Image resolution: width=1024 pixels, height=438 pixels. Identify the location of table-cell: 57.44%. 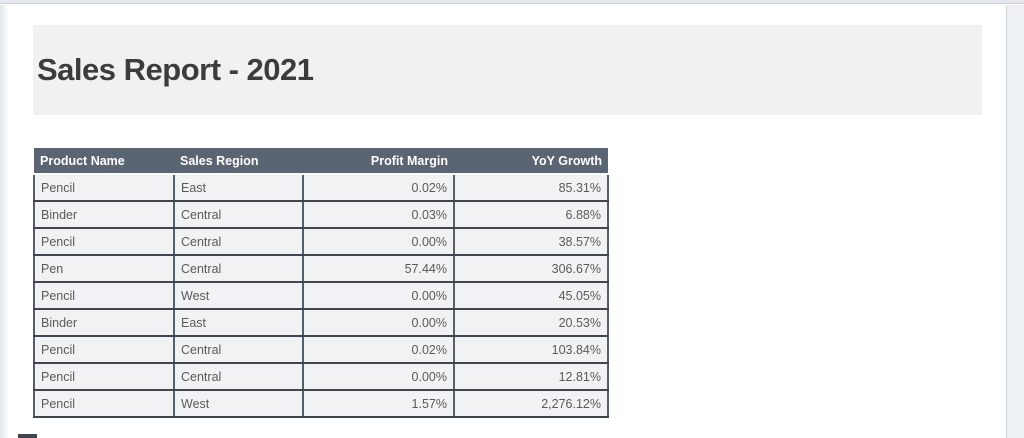
(378, 268).